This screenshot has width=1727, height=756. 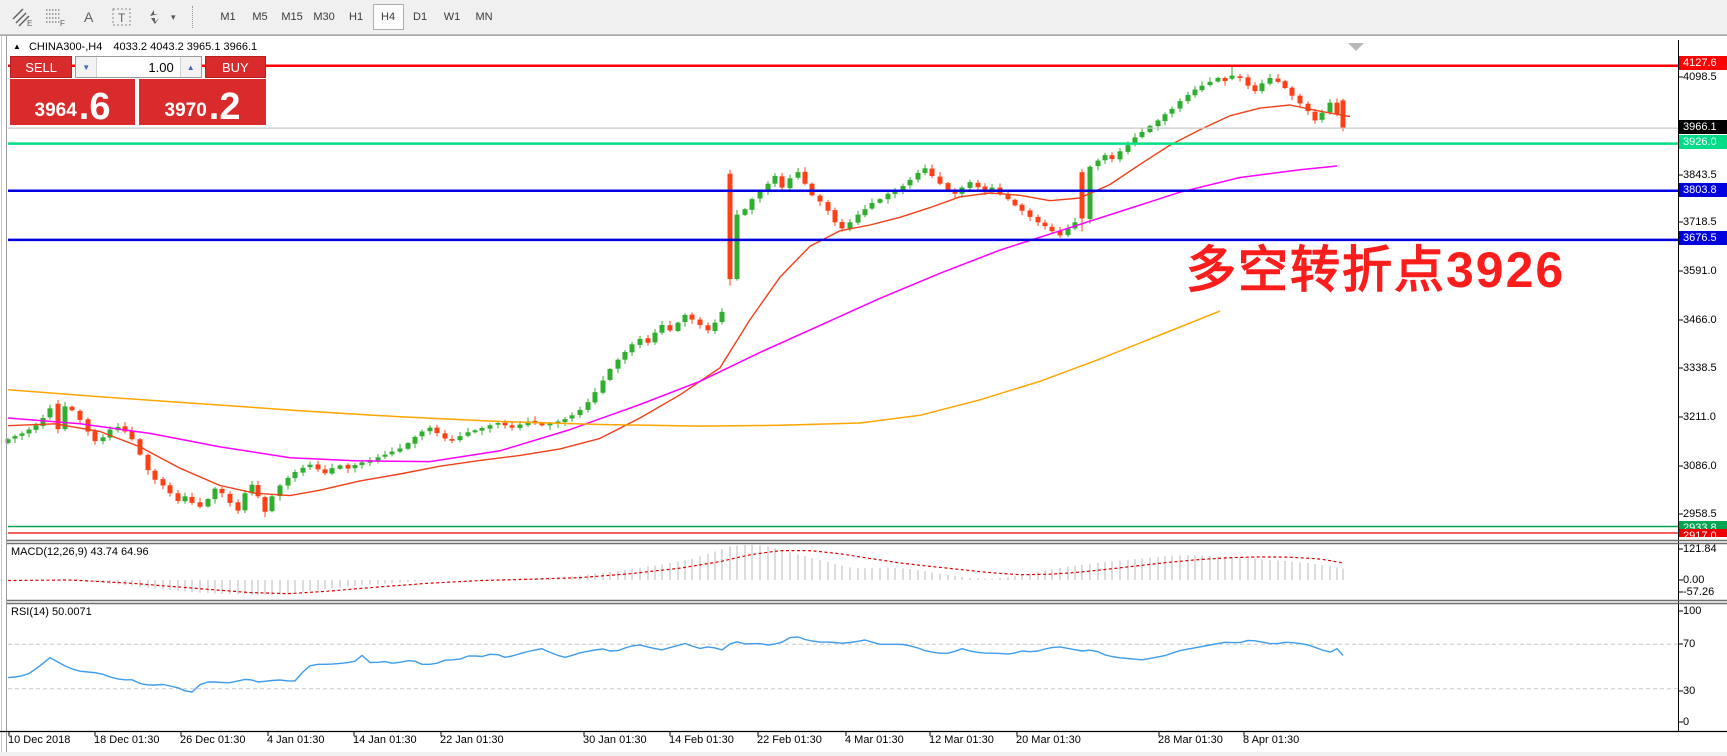 What do you see at coordinates (1700, 514) in the screenshot?
I see `price-axis-label: 2958.5` at bounding box center [1700, 514].